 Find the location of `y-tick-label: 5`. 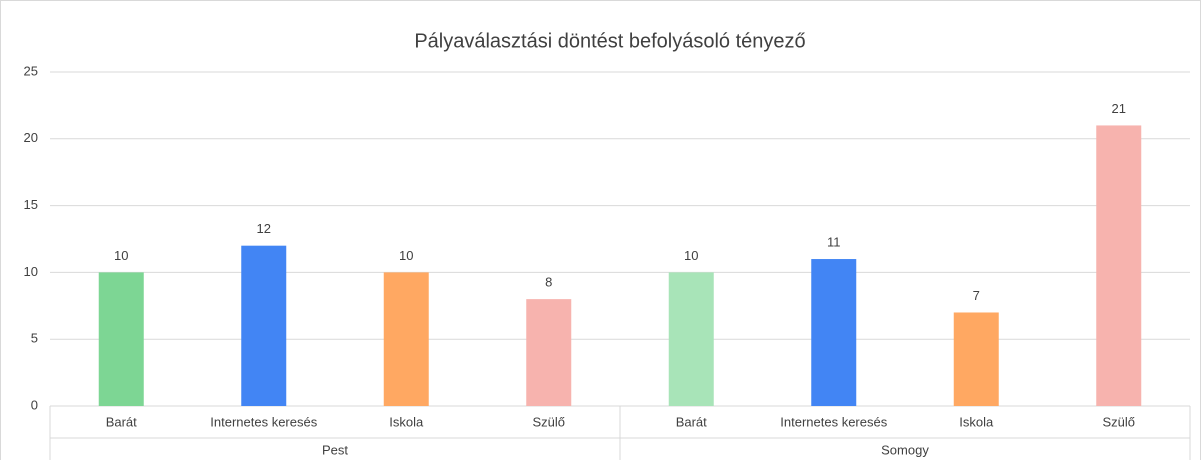

y-tick-label: 5 is located at coordinates (34, 338).